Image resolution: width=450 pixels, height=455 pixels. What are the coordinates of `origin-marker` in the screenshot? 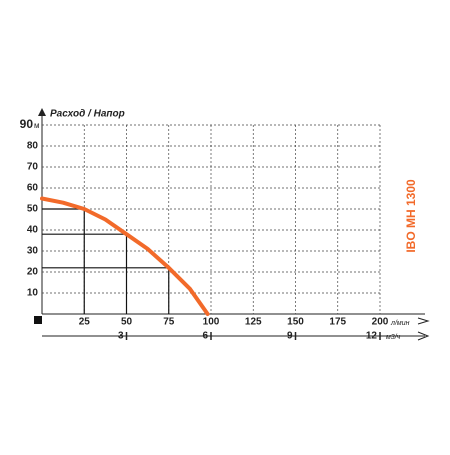 It's located at (38, 320).